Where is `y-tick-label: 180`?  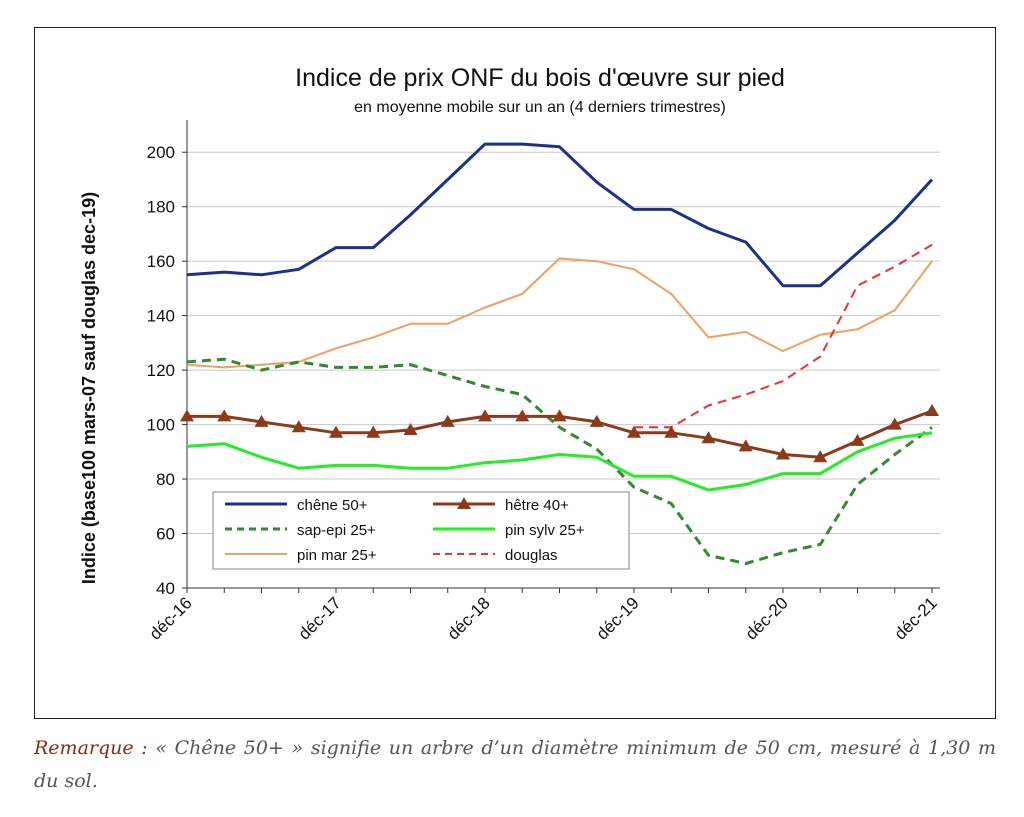
y-tick-label: 180 is located at coordinates (161, 207).